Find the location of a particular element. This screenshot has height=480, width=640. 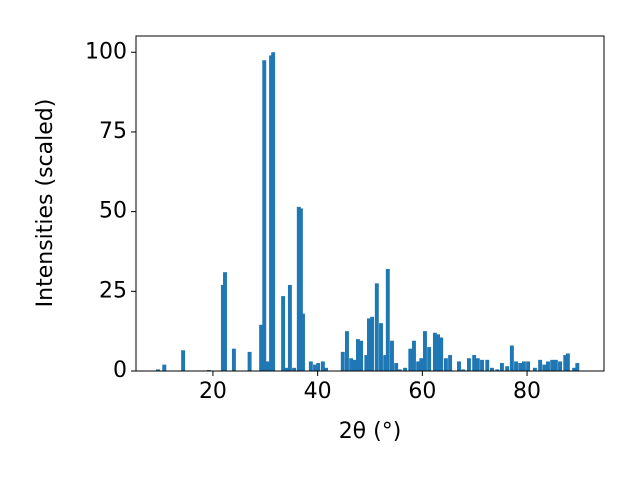

y-tick-label: 75 is located at coordinates (113, 131).